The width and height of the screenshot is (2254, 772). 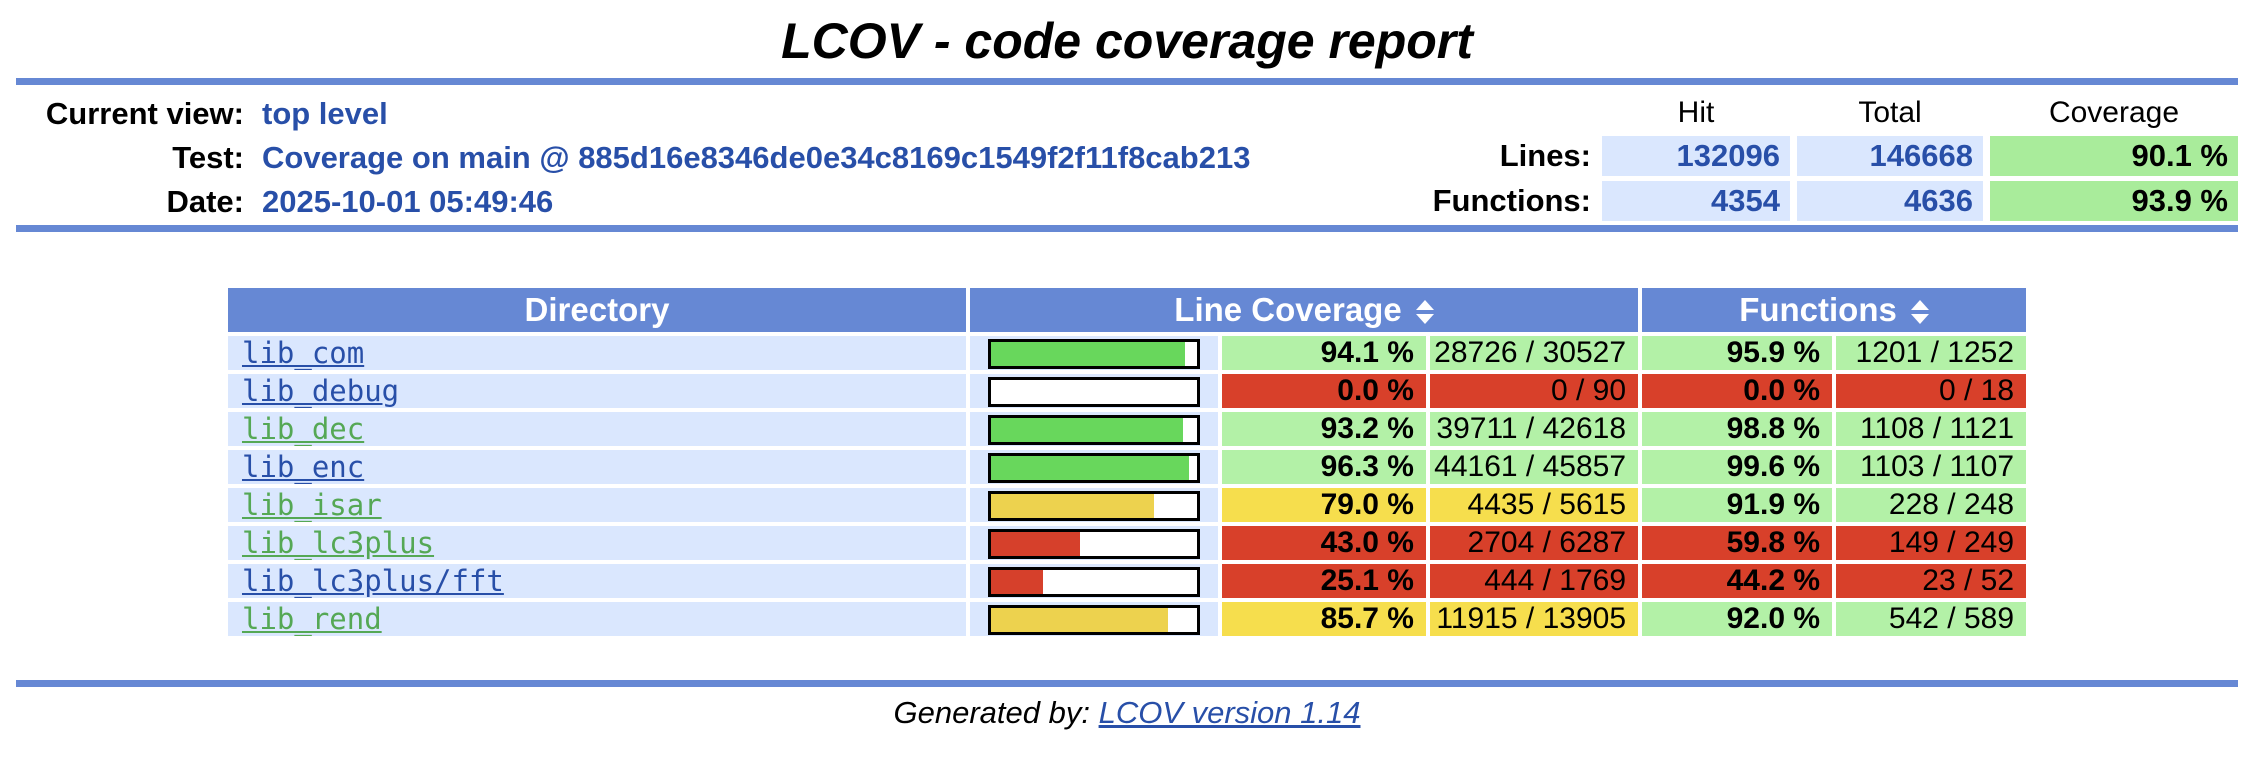 I want to click on directory-link: lib_com, so click(x=303, y=353).